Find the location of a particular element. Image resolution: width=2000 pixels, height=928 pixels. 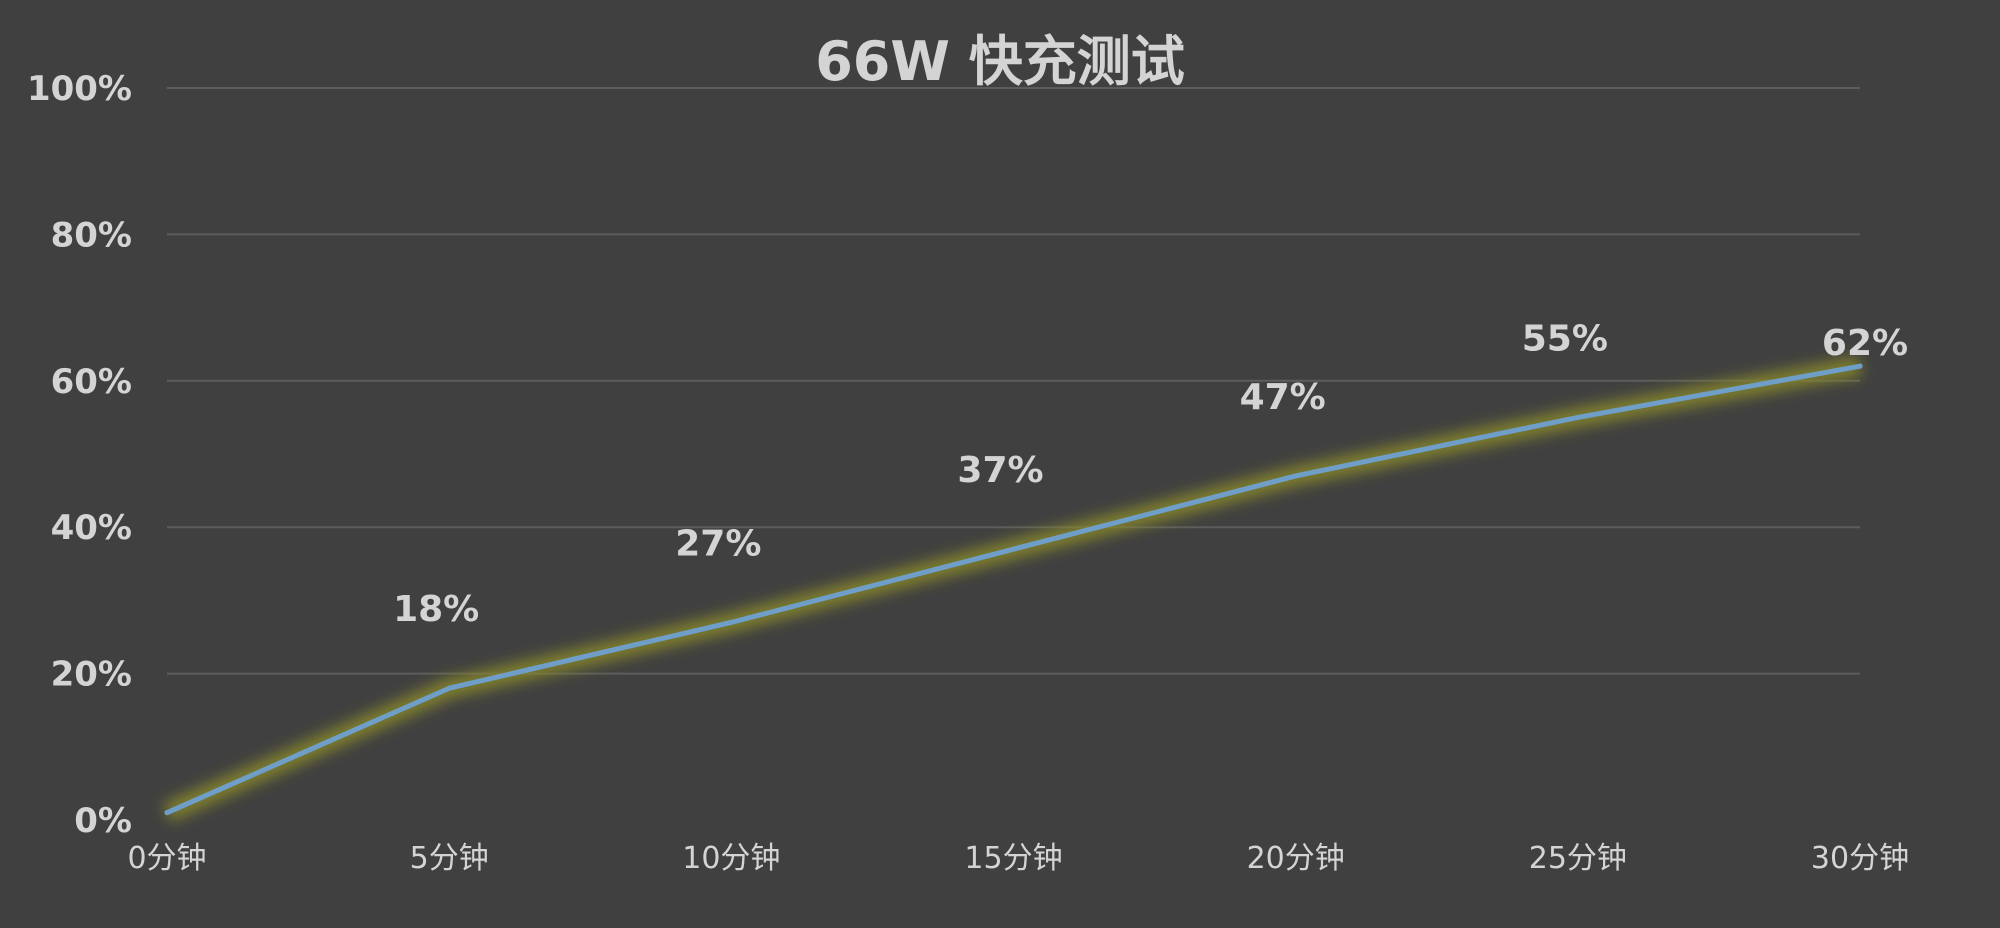

data-label: 18% is located at coordinates (436, 609).